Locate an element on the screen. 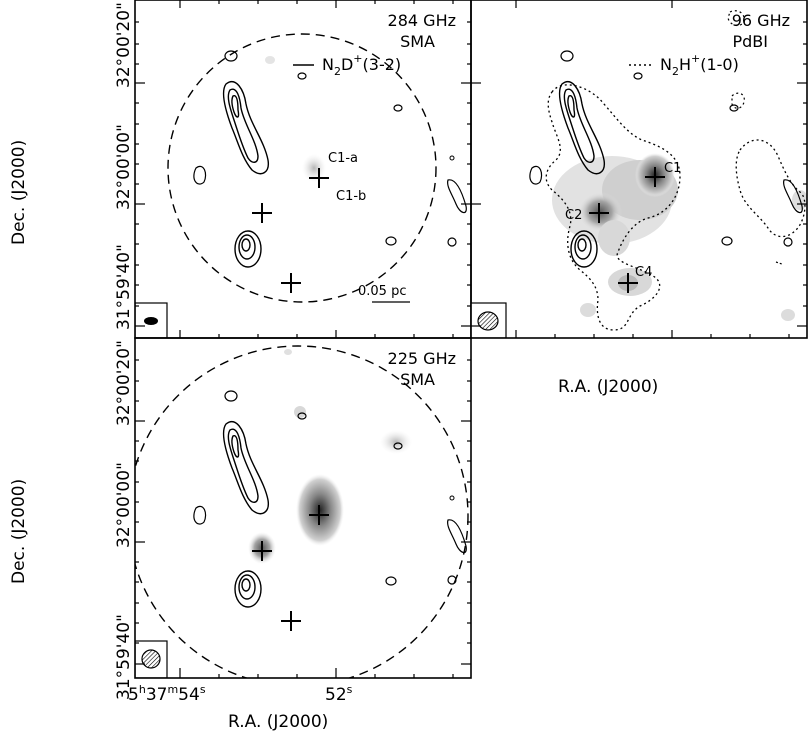  scale-bar-label: 0.05 pc is located at coordinates (382, 291).